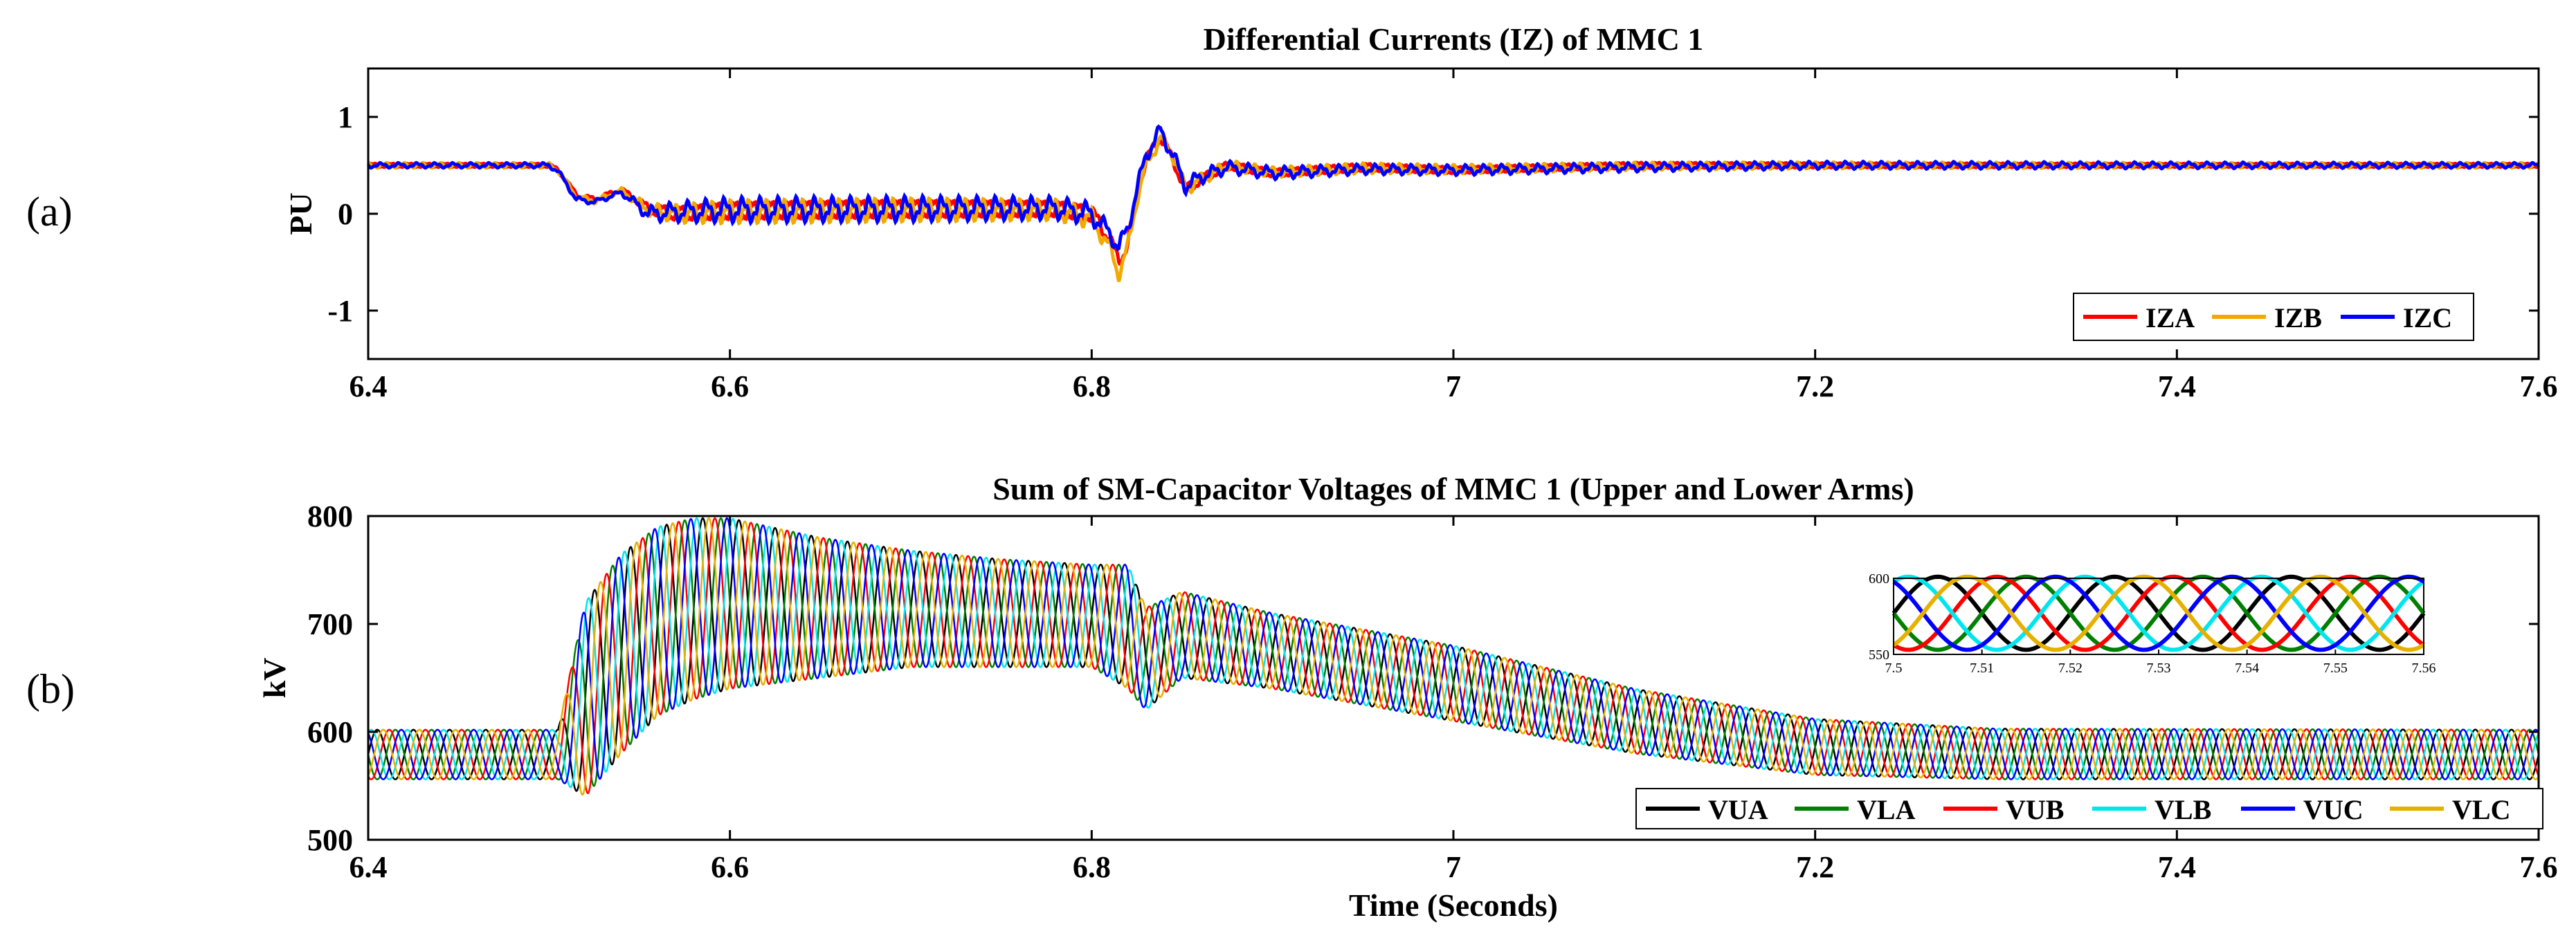  I want to click on inset-series-line-vla, so click(2159, 613).